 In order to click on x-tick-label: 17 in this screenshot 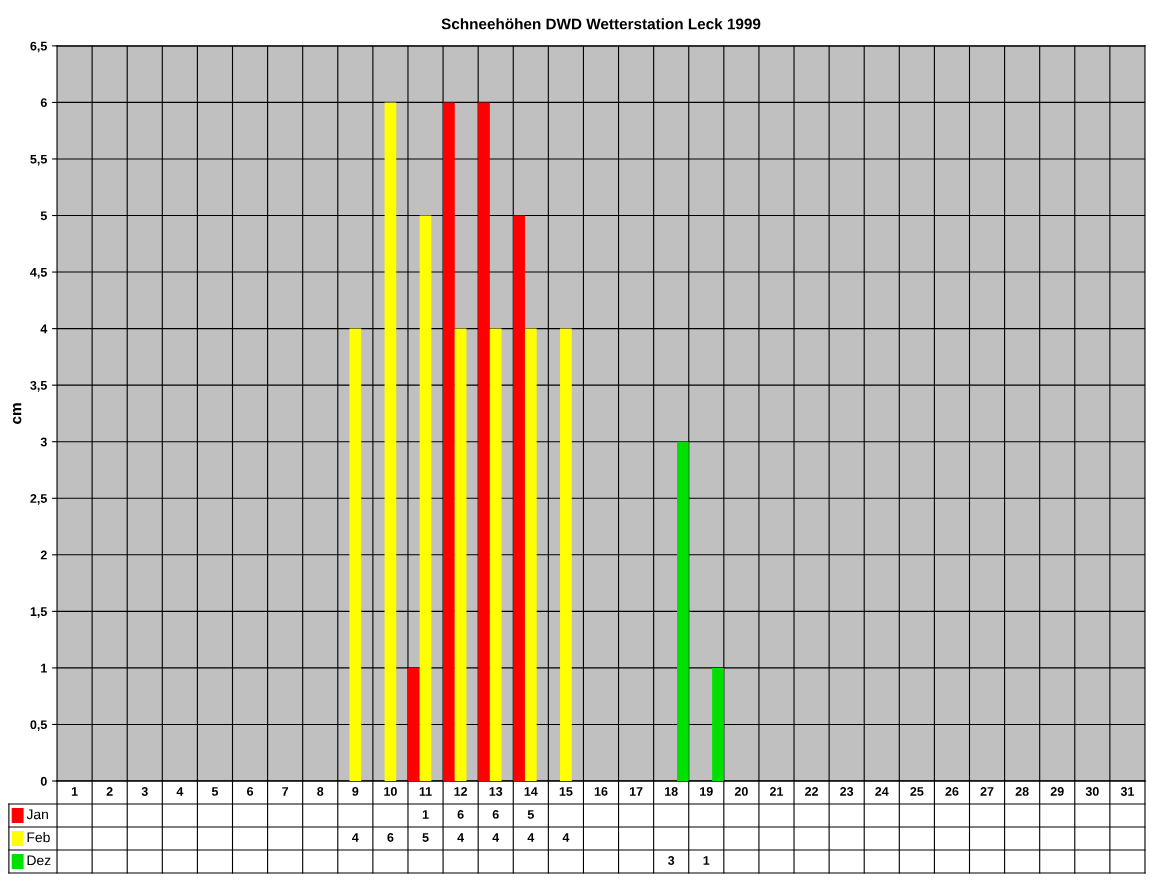, I will do `click(636, 791)`.